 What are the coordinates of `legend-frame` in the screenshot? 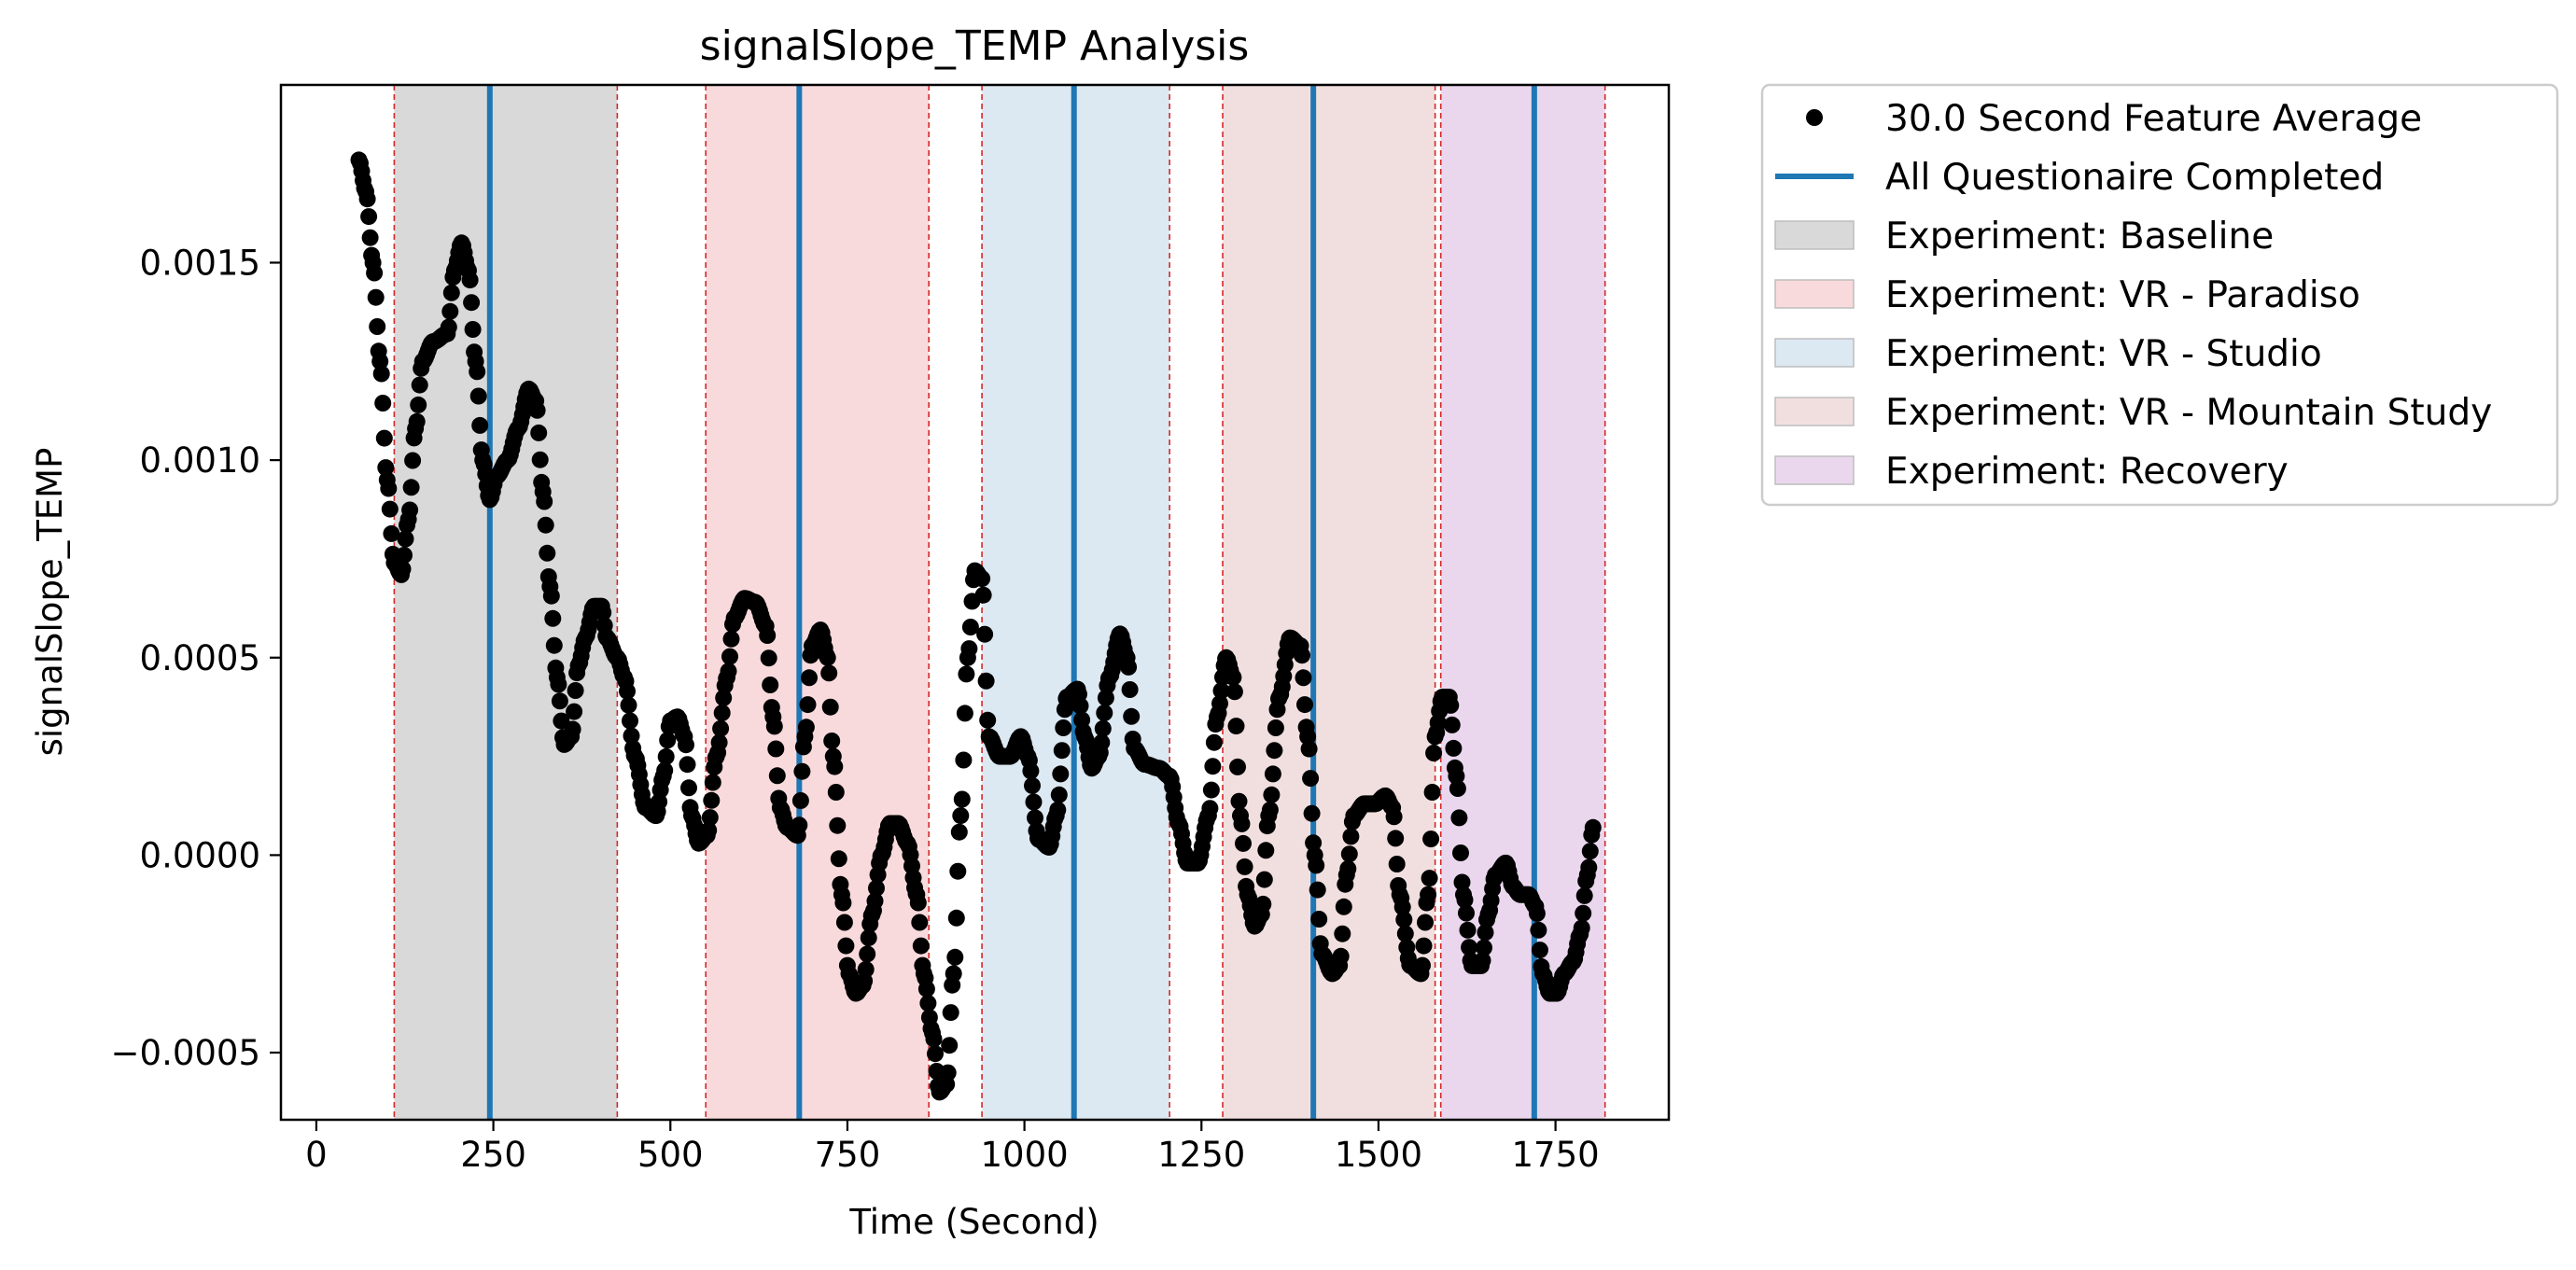 It's located at (2159, 295).